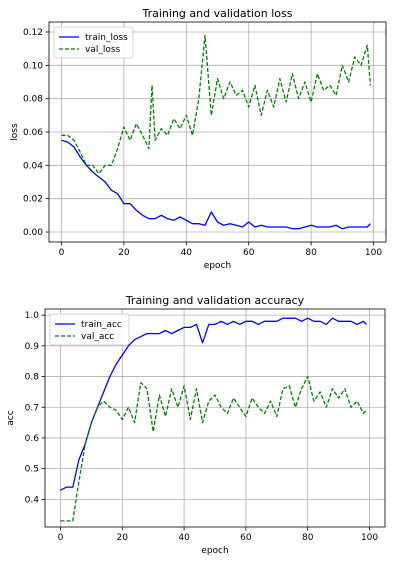 This screenshot has width=401, height=563. What do you see at coordinates (32, 347) in the screenshot?
I see `y-tick-label: 0.9` at bounding box center [32, 347].